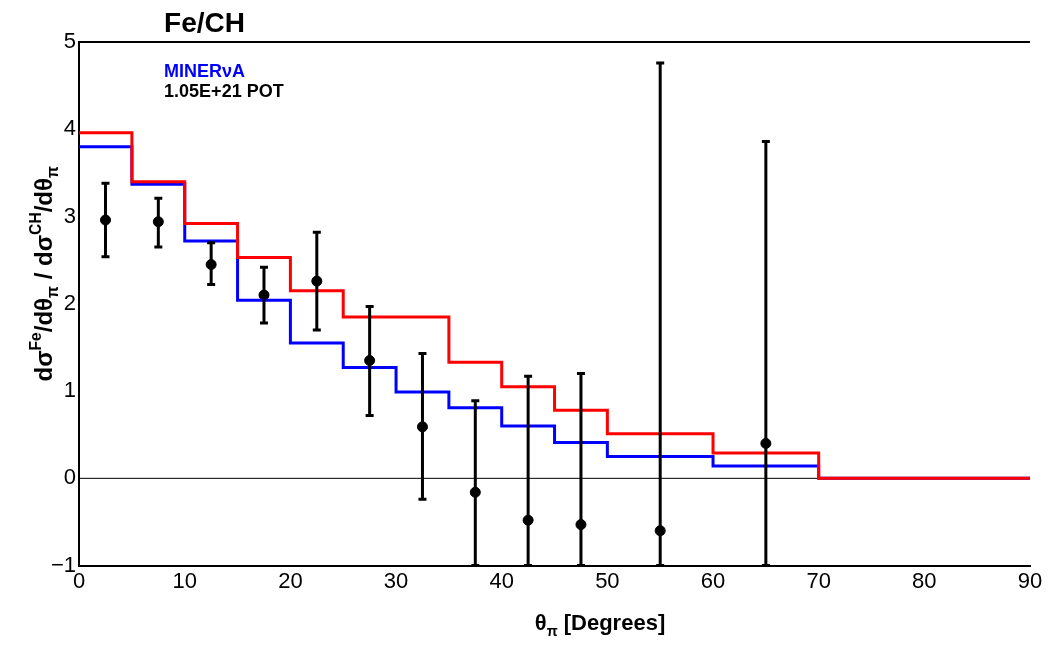 This screenshot has width=1056, height=649. I want to click on annotation: 1.05E+21 POT, so click(224, 91).